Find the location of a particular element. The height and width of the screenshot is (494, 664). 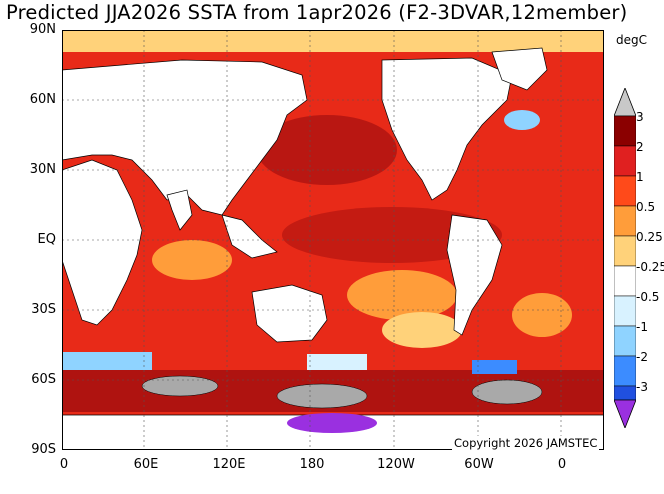

sea-ice is located at coordinates (342, 392).